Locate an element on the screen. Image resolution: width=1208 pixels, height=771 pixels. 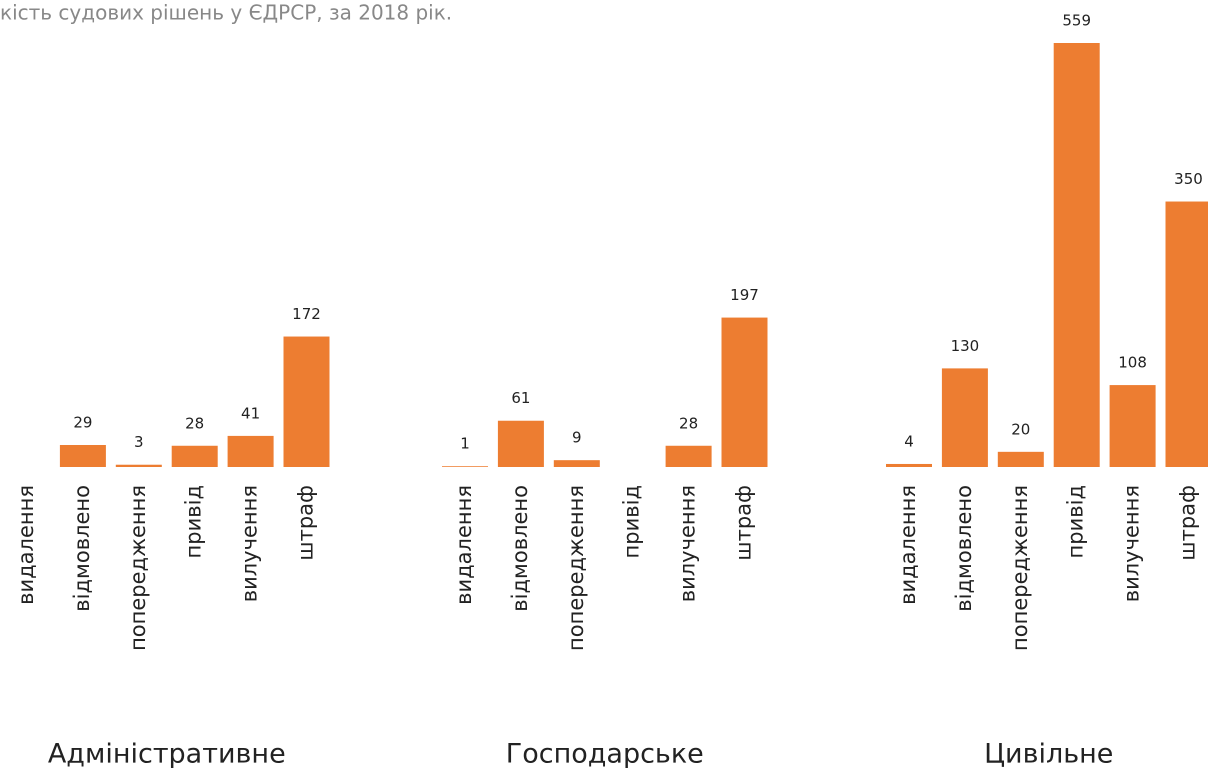
data-label: 197 is located at coordinates (744, 295).